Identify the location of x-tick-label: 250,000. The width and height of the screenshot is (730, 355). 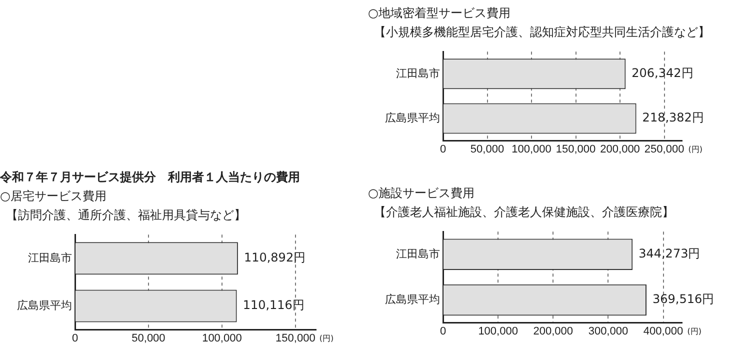
(664, 149).